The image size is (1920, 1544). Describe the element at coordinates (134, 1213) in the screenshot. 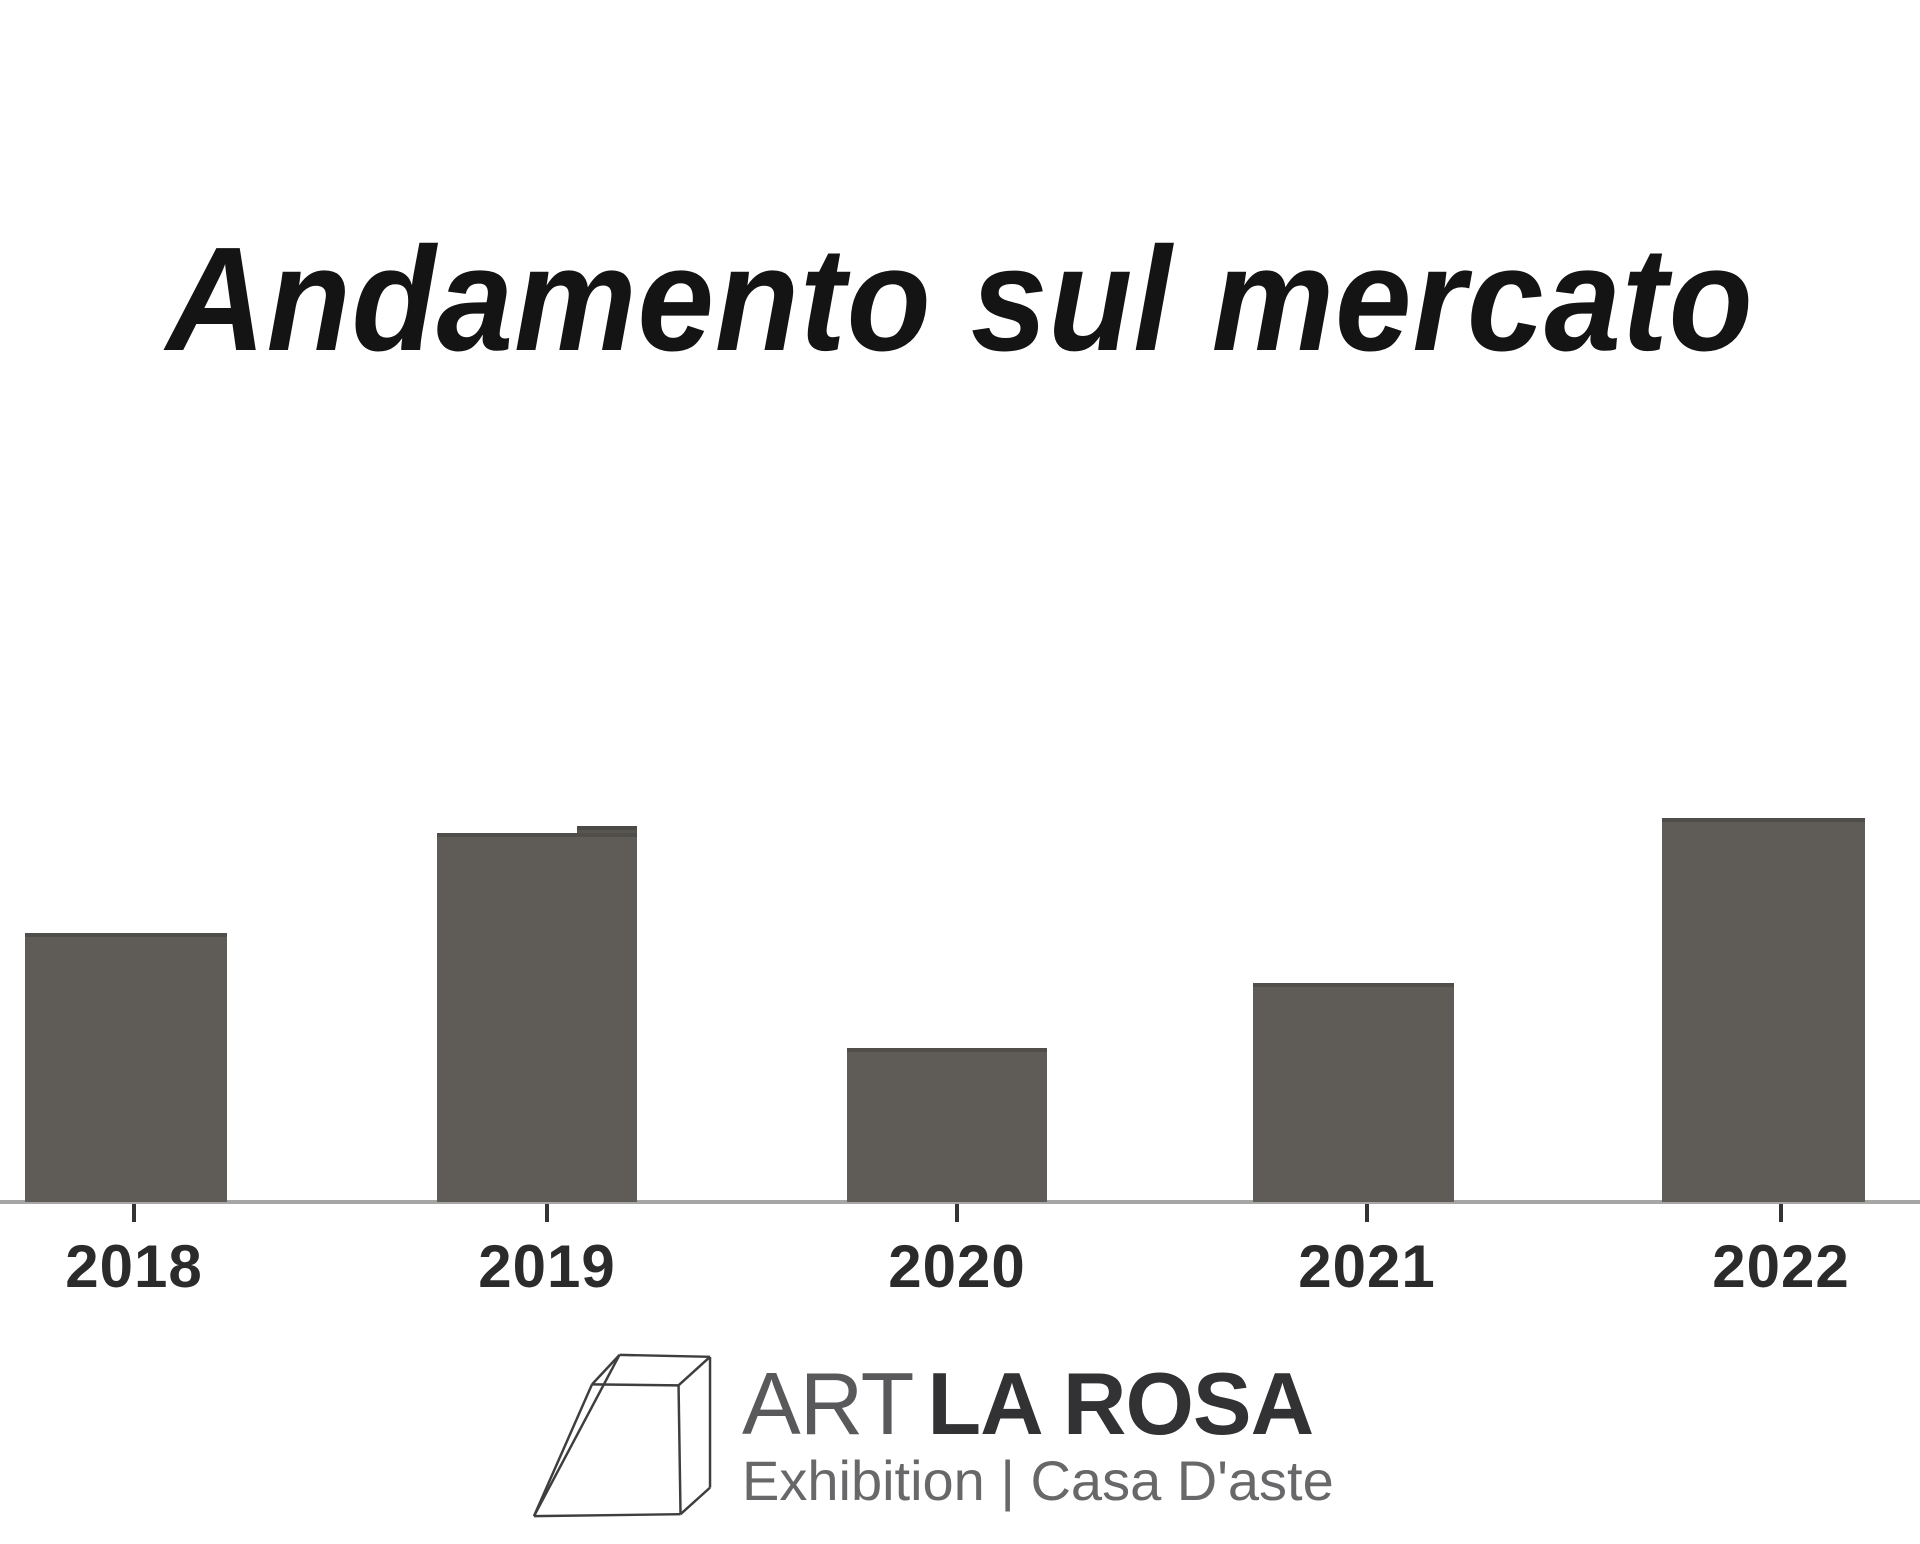

I see `x-axis-tick-2018` at that location.